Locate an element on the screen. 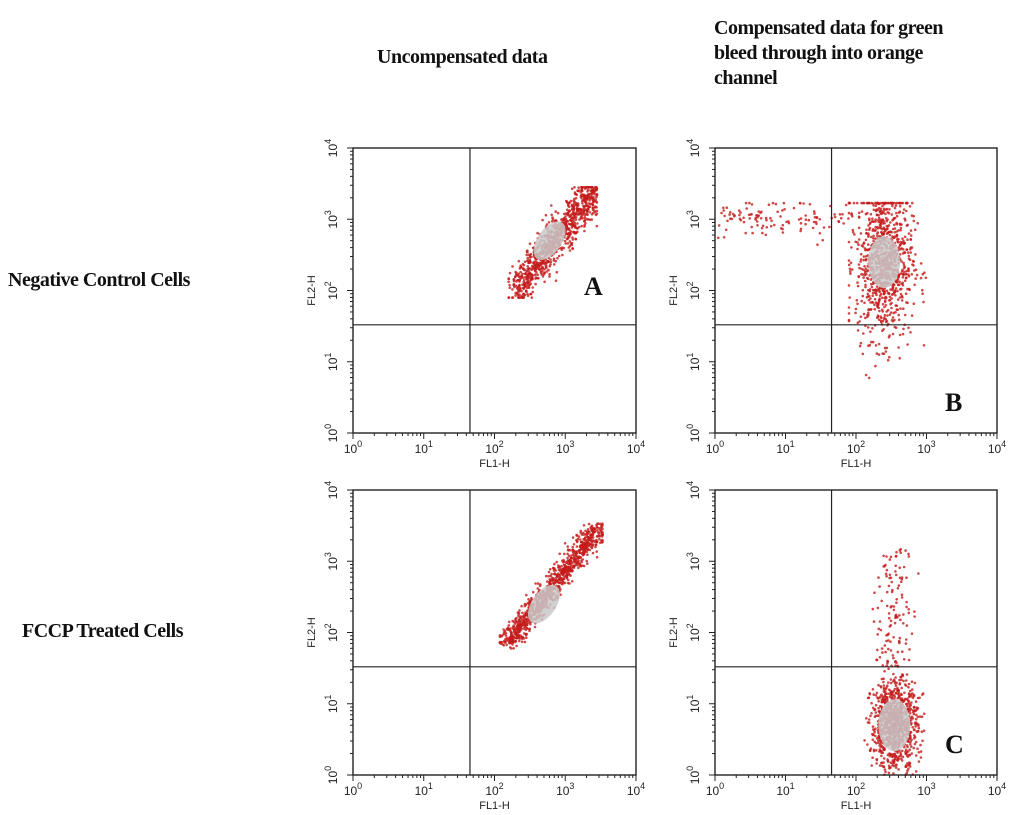 Image resolution: width=1018 pixels, height=815 pixels. column-header-compensated-line-1: Compensated data for green is located at coordinates (829, 28).